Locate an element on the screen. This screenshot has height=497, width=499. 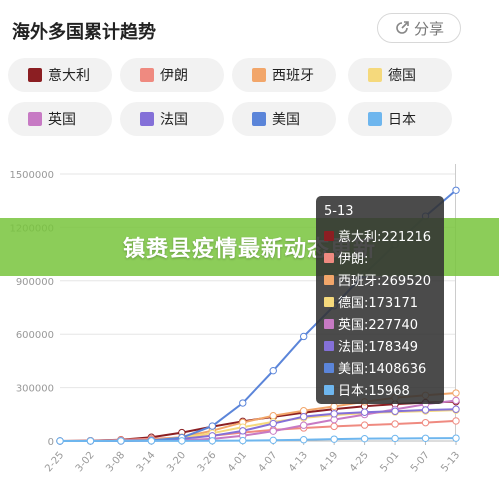
page-title: 海外多国累计趋势 is located at coordinates (84, 32).